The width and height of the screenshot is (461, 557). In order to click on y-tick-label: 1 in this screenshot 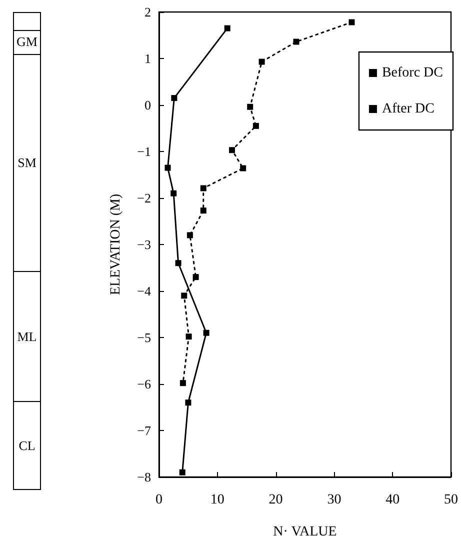, I will do `click(147, 58)`.